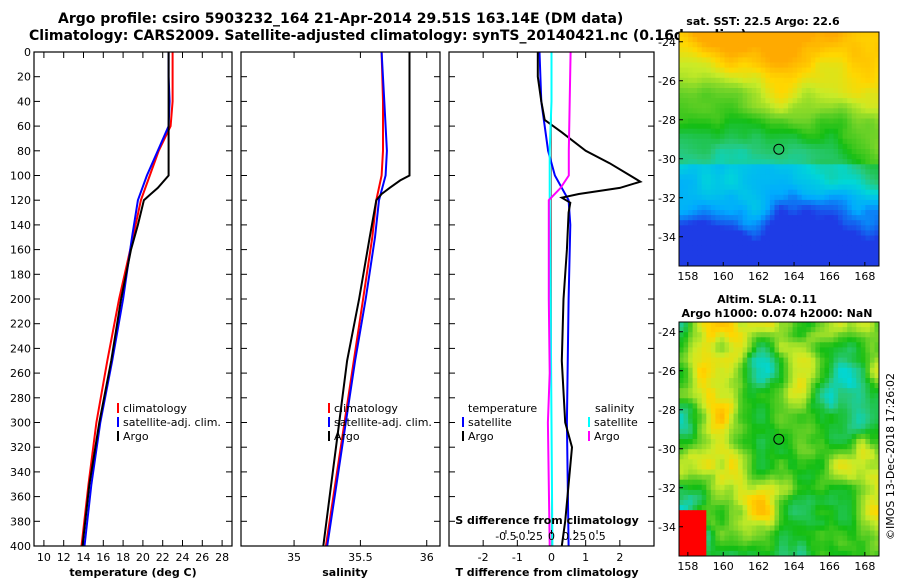  I want to click on x-tick-label: 162, so click(758, 276).